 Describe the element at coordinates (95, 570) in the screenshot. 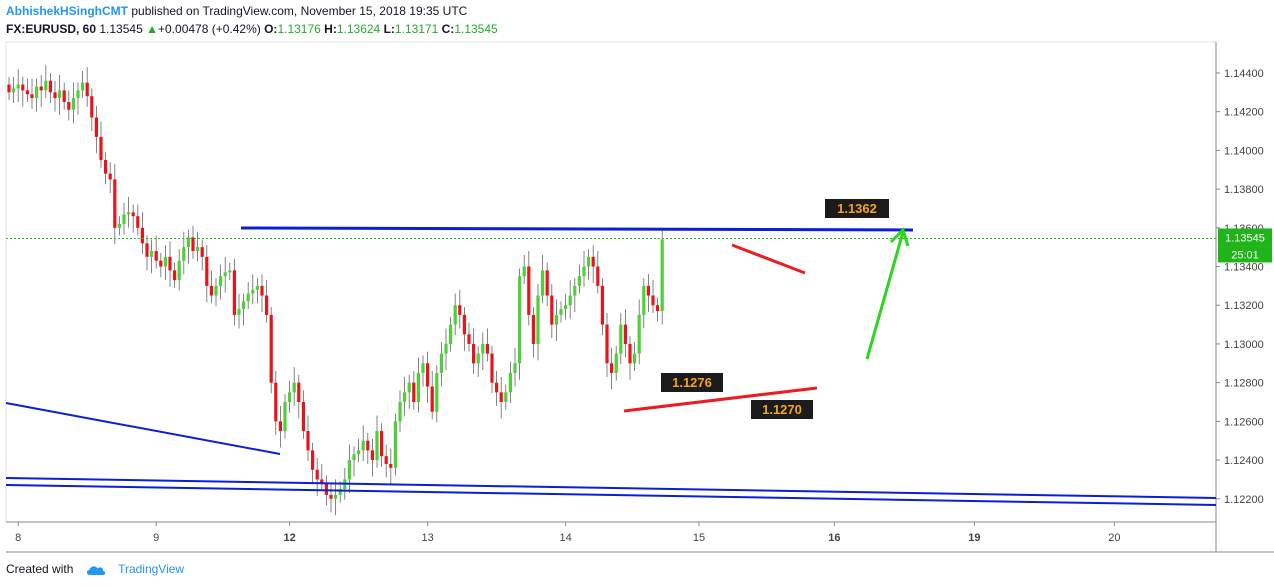

I see `cloud-icon` at that location.